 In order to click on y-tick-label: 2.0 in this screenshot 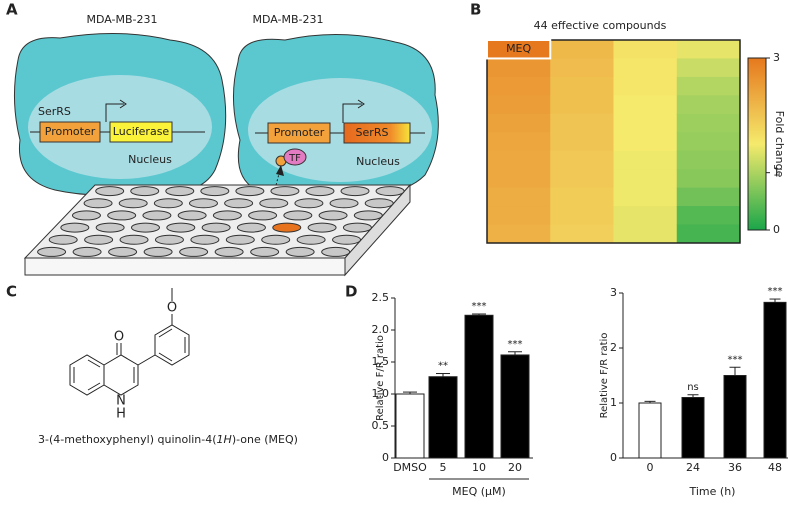, I will do `click(381, 329)`.